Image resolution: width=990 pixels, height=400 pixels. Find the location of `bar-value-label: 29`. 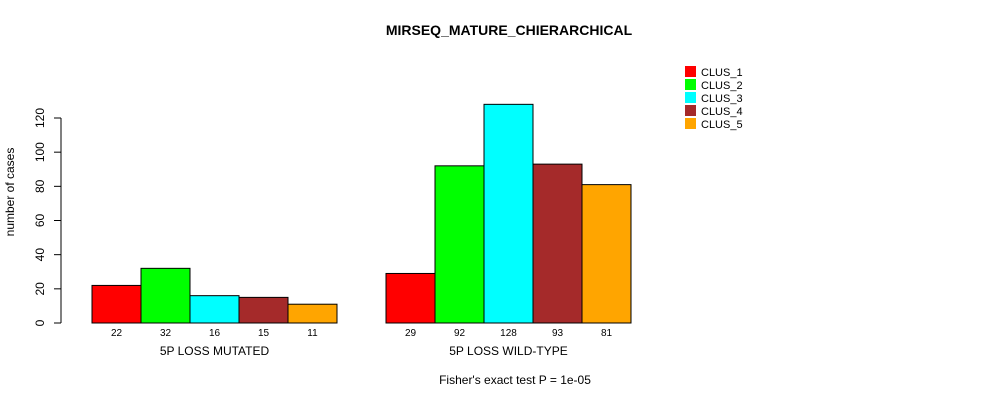

bar-value-label: 29 is located at coordinates (411, 333).